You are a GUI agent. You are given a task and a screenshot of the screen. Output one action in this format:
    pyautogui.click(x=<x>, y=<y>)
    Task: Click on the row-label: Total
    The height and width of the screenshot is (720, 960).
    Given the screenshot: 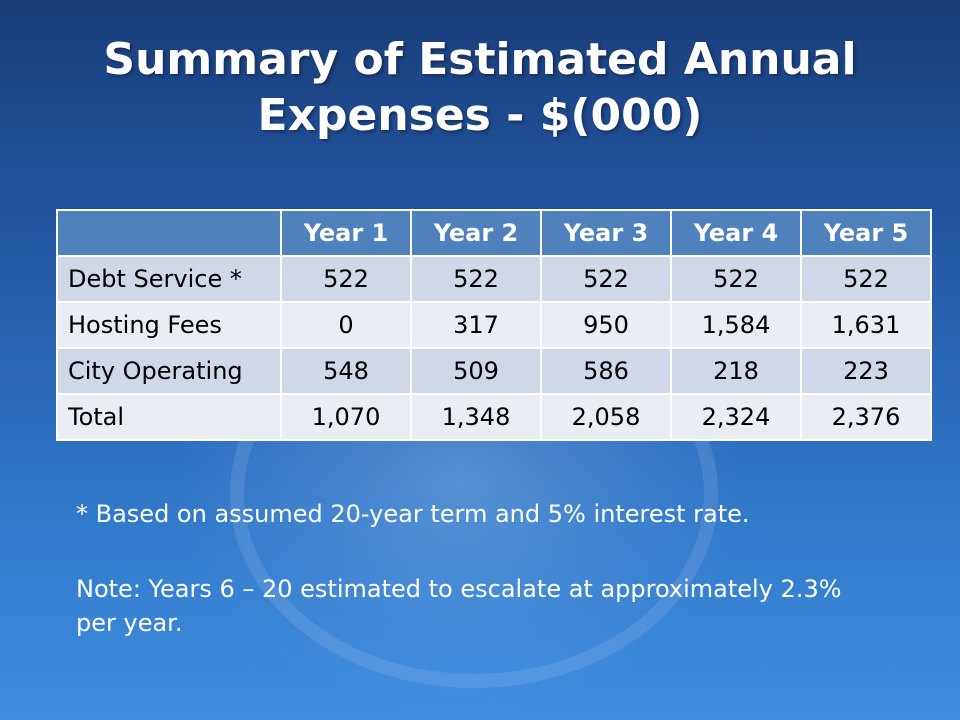 What is the action you would take?
    pyautogui.click(x=169, y=417)
    